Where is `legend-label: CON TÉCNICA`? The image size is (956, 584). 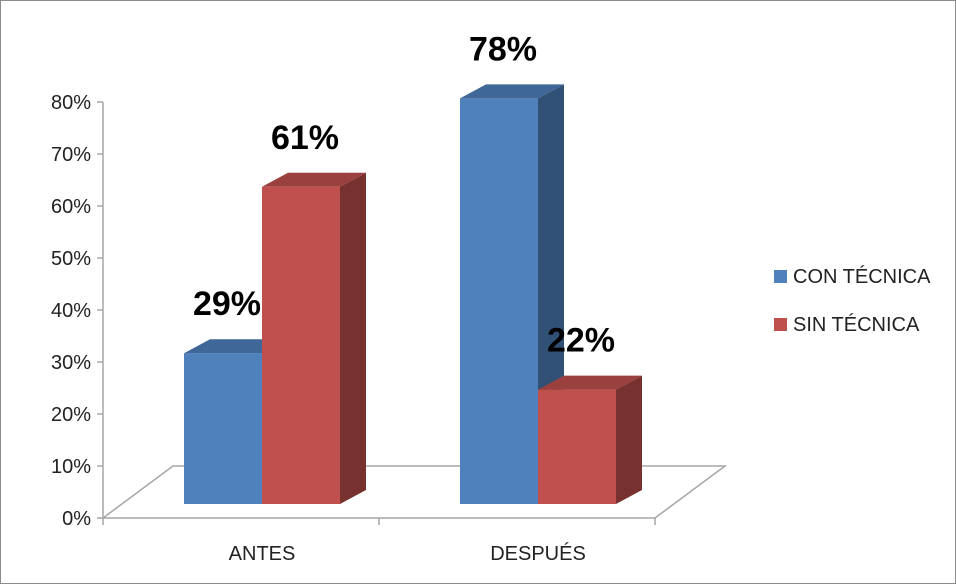
legend-label: CON TÉCNICA is located at coordinates (862, 276).